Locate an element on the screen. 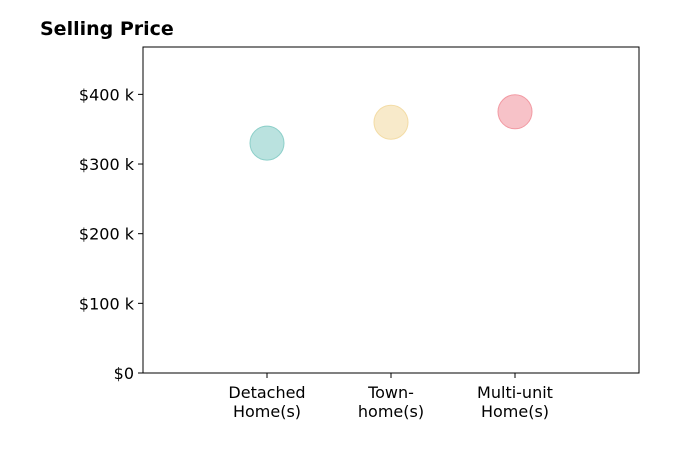 This screenshot has width=679, height=462. x-tick-label: Detached Home(s) is located at coordinates (266, 402).